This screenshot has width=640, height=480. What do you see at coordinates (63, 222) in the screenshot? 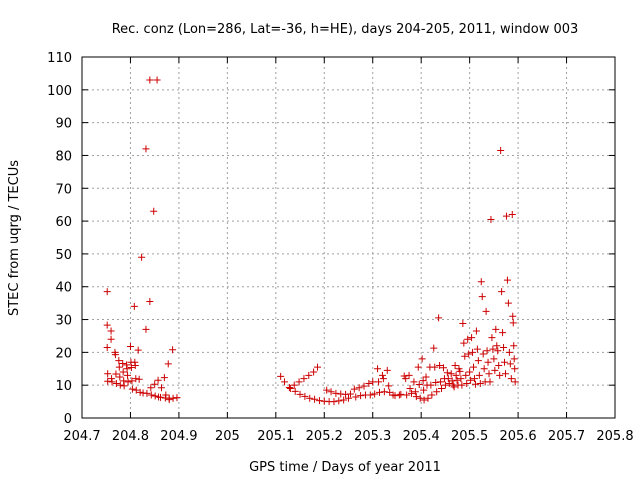
I see `y-tick-label: 60` at bounding box center [63, 222].